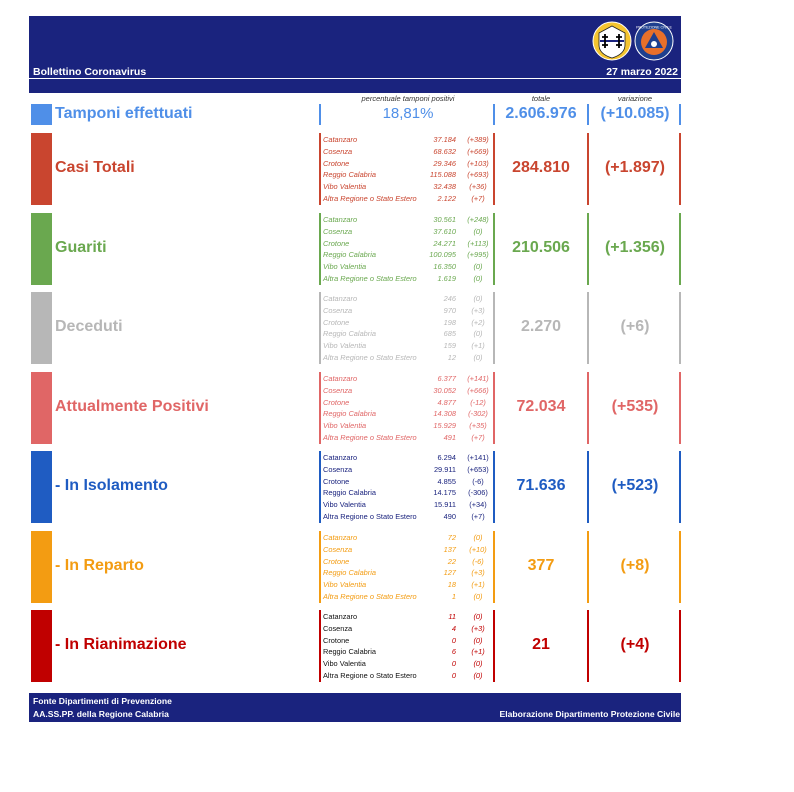  I want to click on province-delta: (-302), so click(478, 414).